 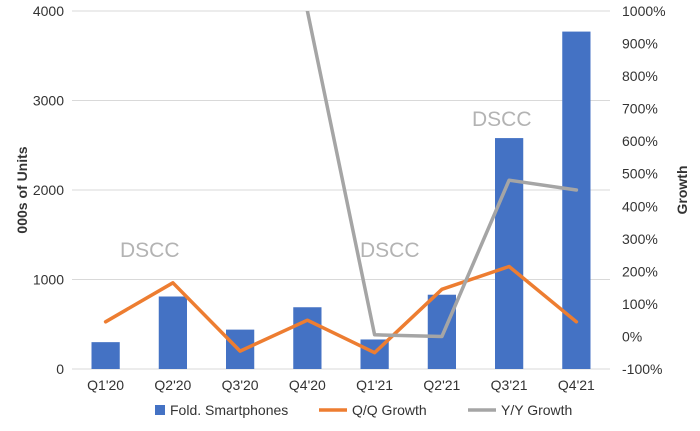 What do you see at coordinates (48, 101) in the screenshot?
I see `left-tick-label: 3000` at bounding box center [48, 101].